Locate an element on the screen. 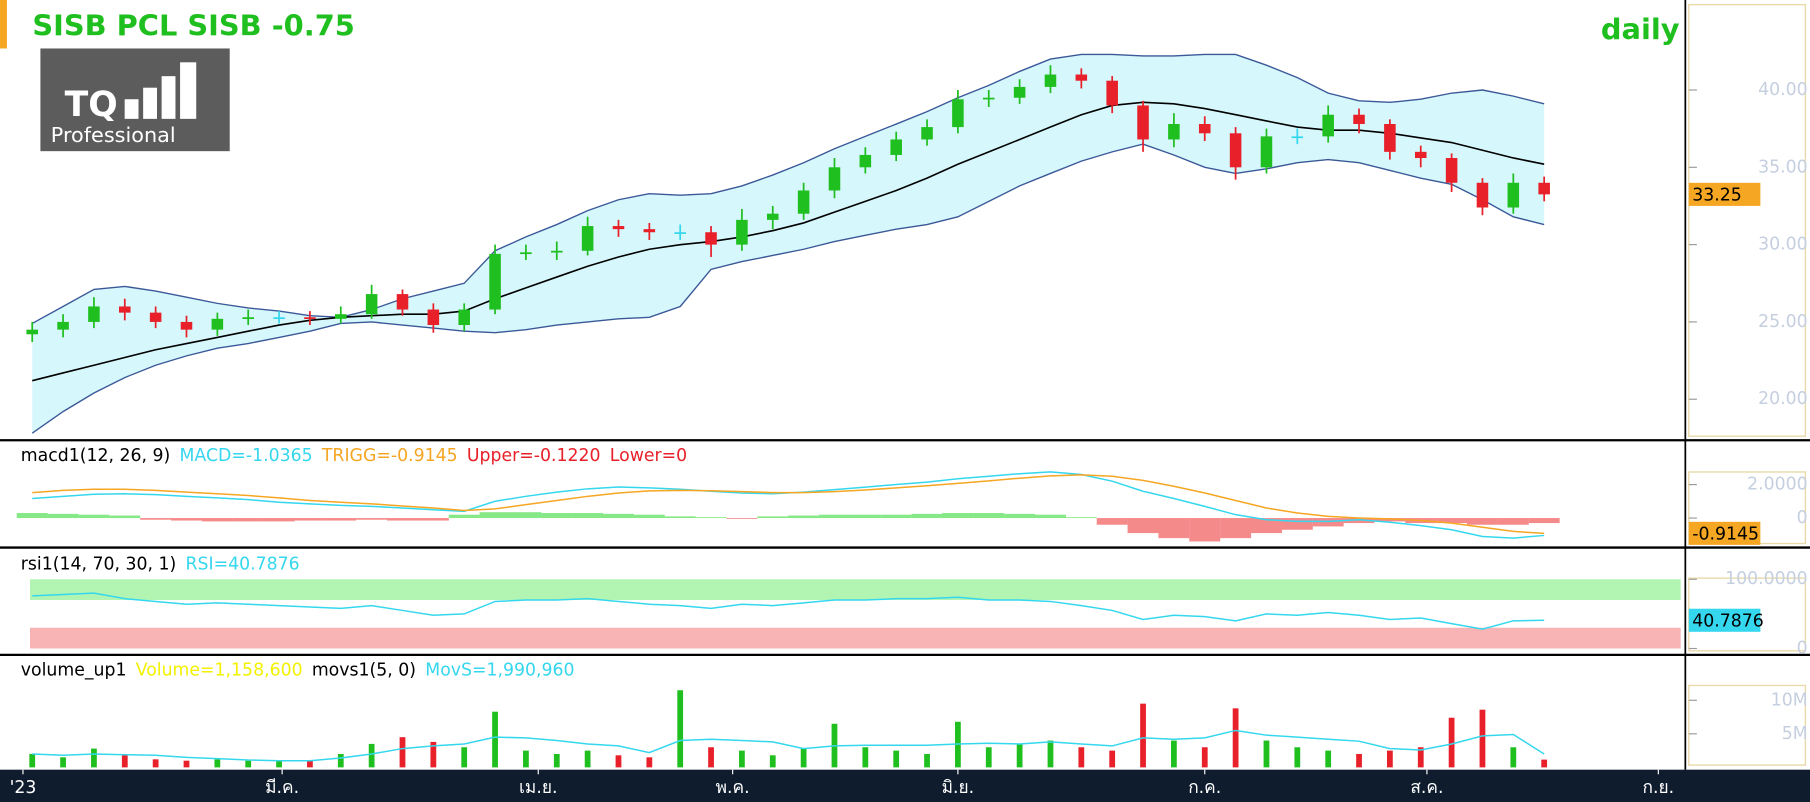 Image resolution: width=1810 pixels, height=802 pixels. rsi-zone is located at coordinates (855, 590).